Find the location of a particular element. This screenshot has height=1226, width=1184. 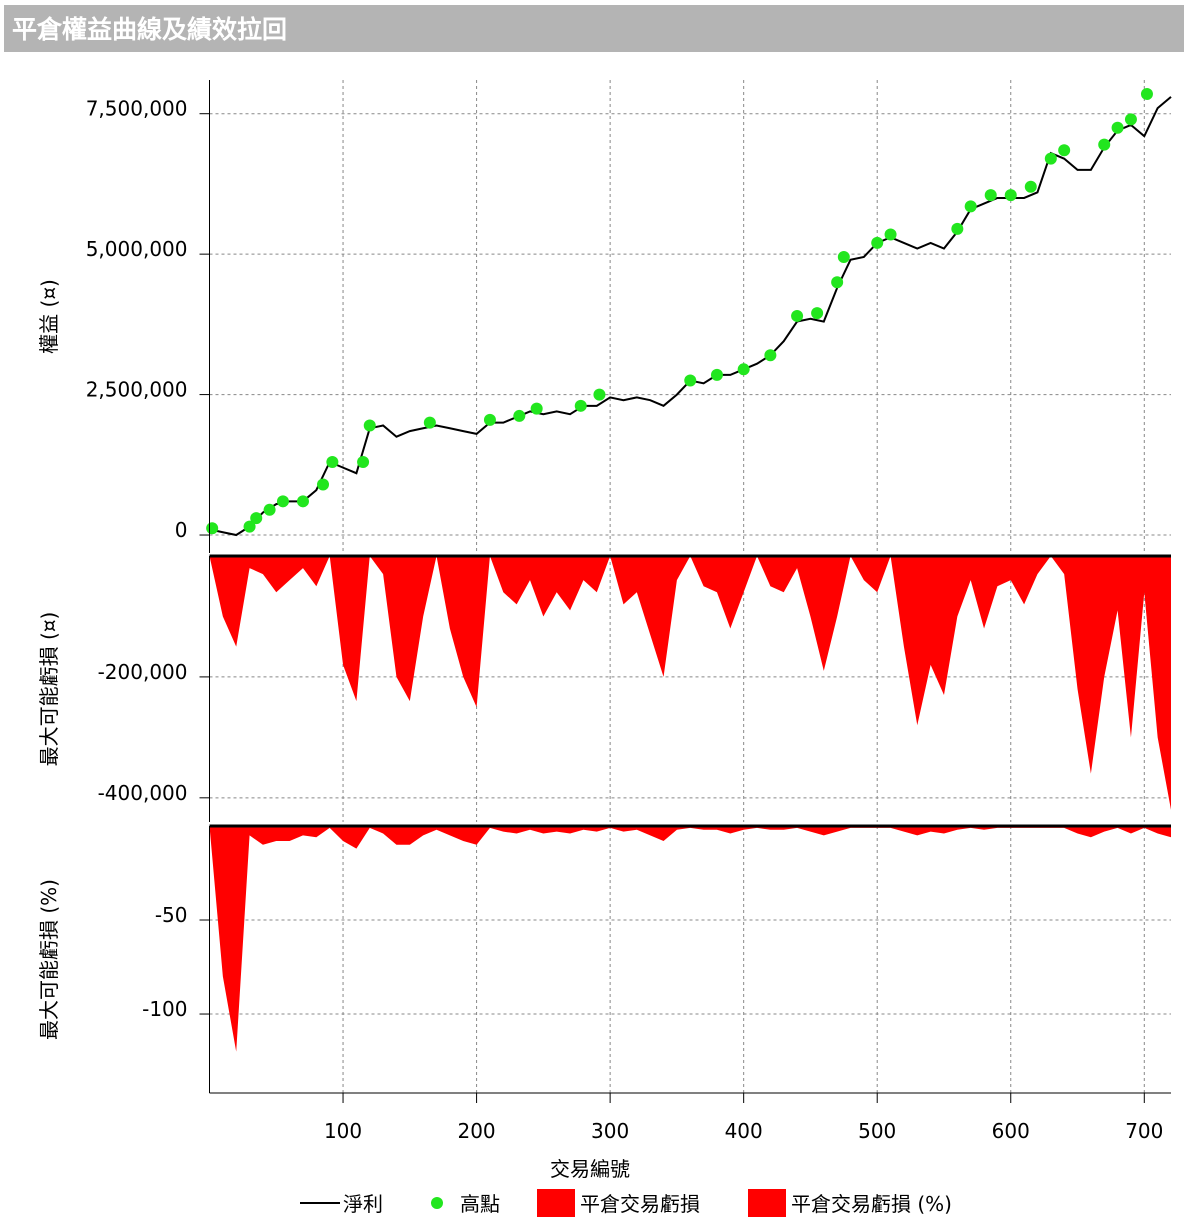

x-axis-label: 交易編號 is located at coordinates (590, 1169).